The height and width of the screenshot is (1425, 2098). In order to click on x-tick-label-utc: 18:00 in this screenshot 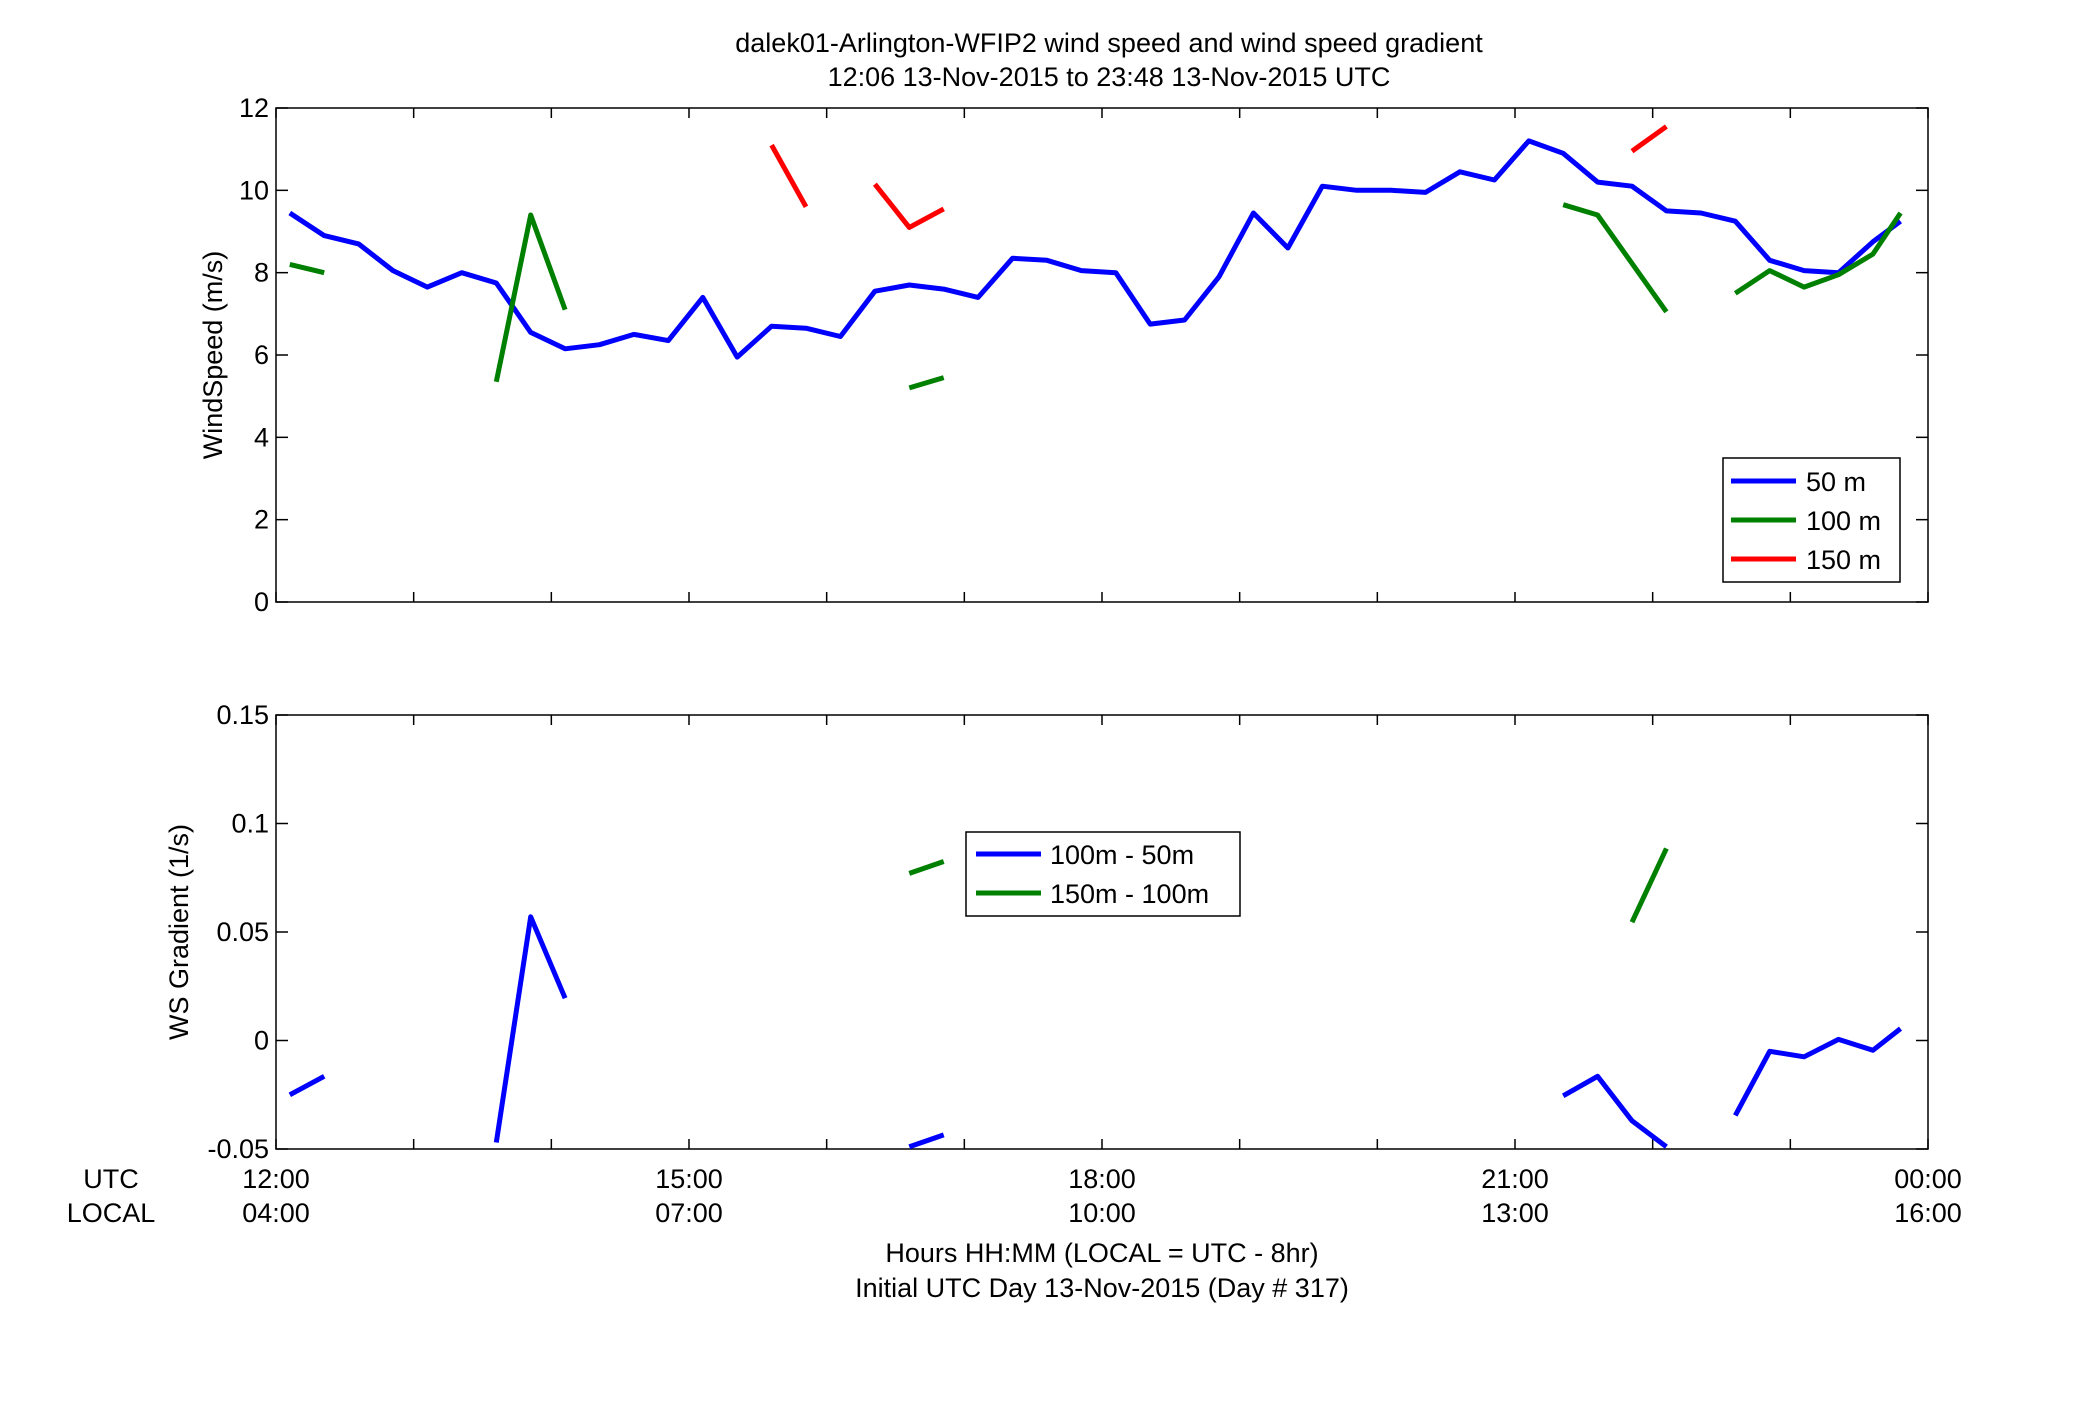, I will do `click(1102, 1179)`.